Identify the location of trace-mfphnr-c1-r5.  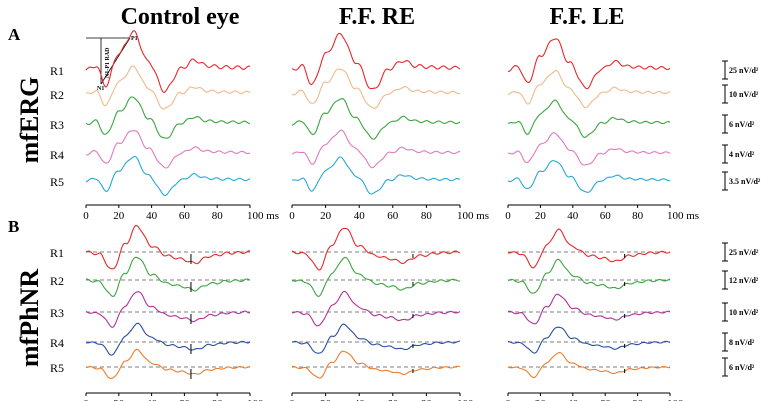
(376, 364).